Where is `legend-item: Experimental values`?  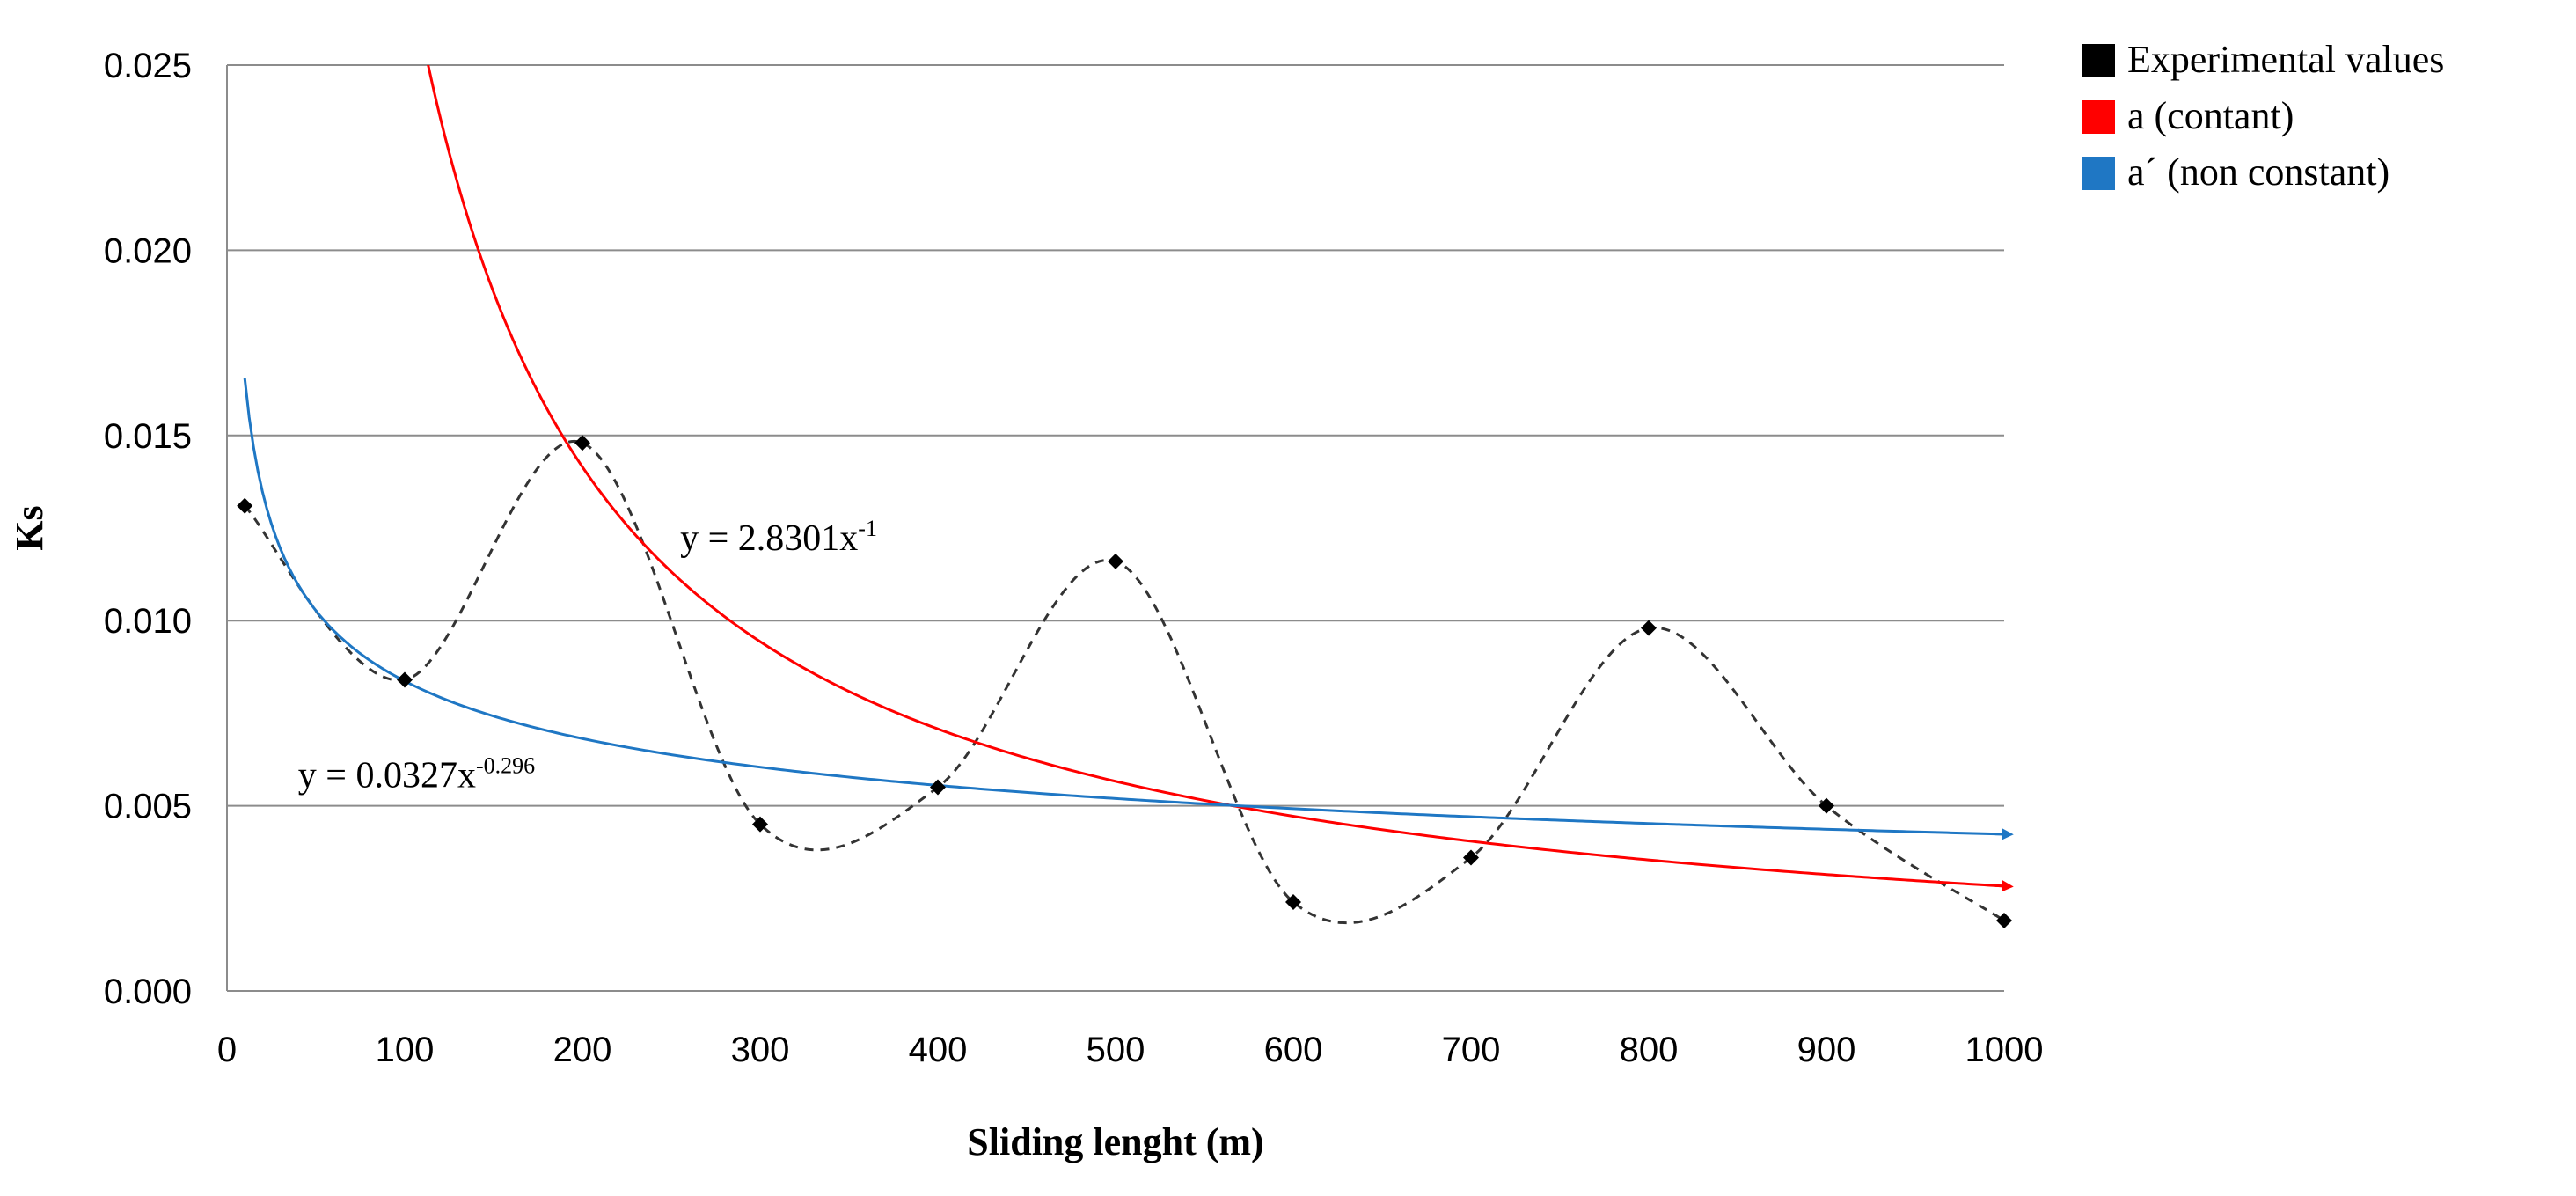
legend-item: Experimental values is located at coordinates (2263, 59).